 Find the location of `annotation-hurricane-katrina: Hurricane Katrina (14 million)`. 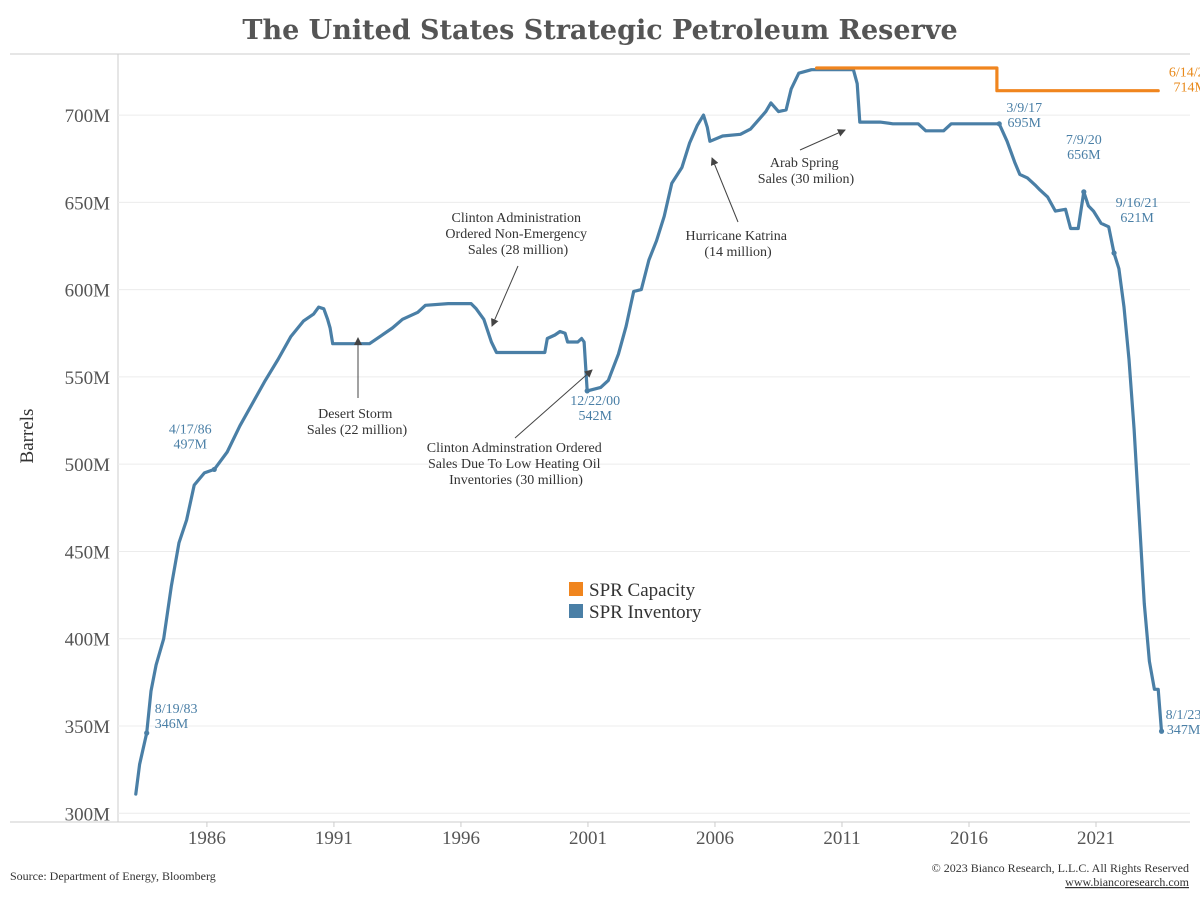

annotation-hurricane-katrina: Hurricane Katrina (14 million) is located at coordinates (738, 244).